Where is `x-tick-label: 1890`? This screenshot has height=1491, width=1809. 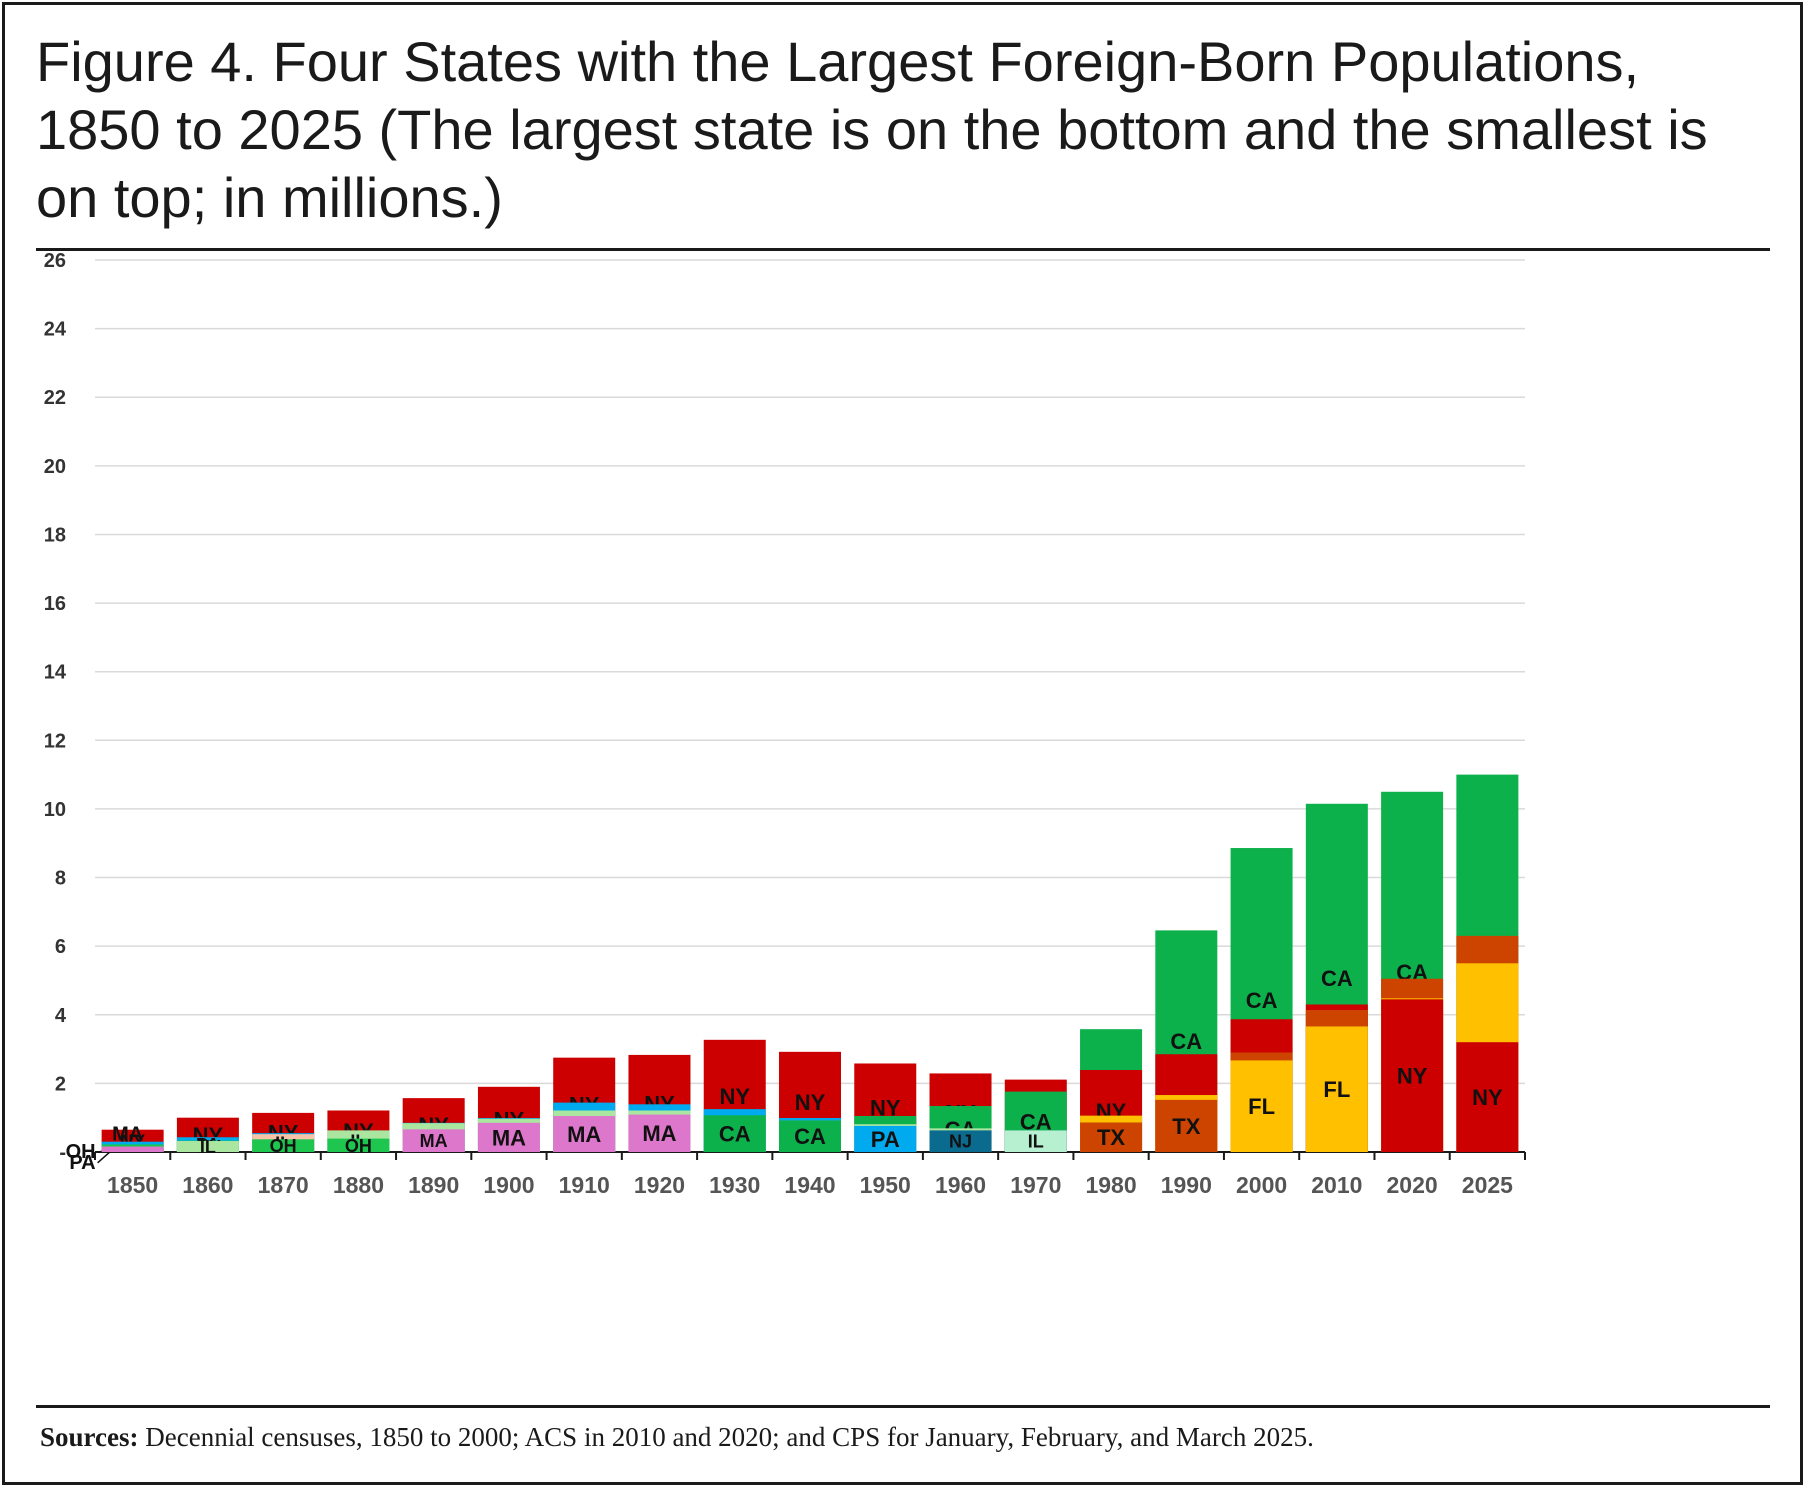 x-tick-label: 1890 is located at coordinates (433, 1185).